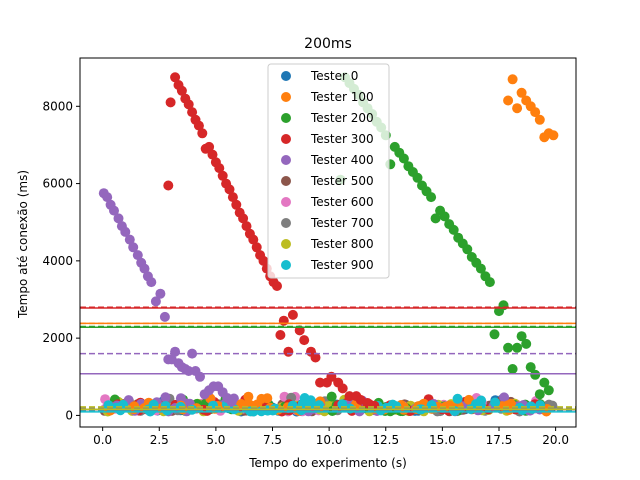 The height and width of the screenshot is (480, 640). Describe the element at coordinates (499, 440) in the screenshot. I see `x-tick-label: 17.5` at that location.